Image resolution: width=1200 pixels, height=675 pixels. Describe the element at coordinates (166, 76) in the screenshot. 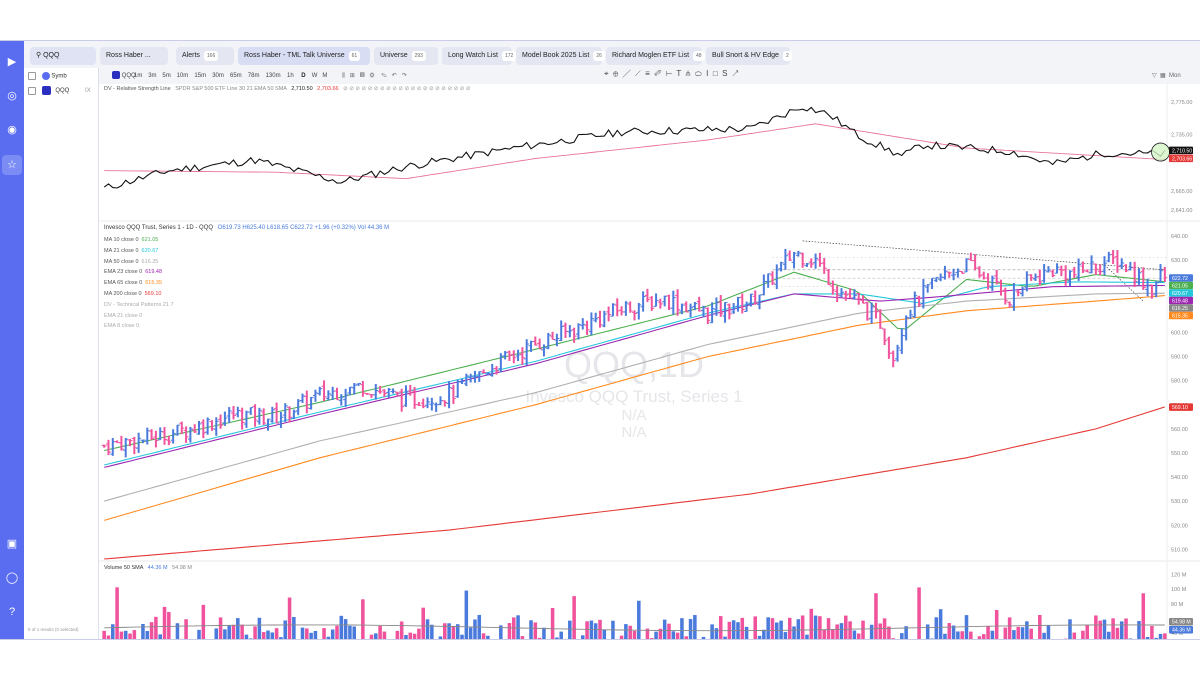

I see `interval-5m: 5m` at that location.